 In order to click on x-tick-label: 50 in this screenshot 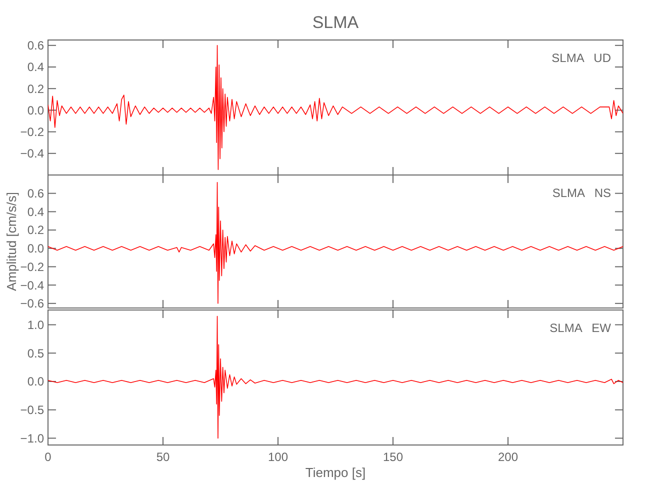, I will do `click(163, 457)`.